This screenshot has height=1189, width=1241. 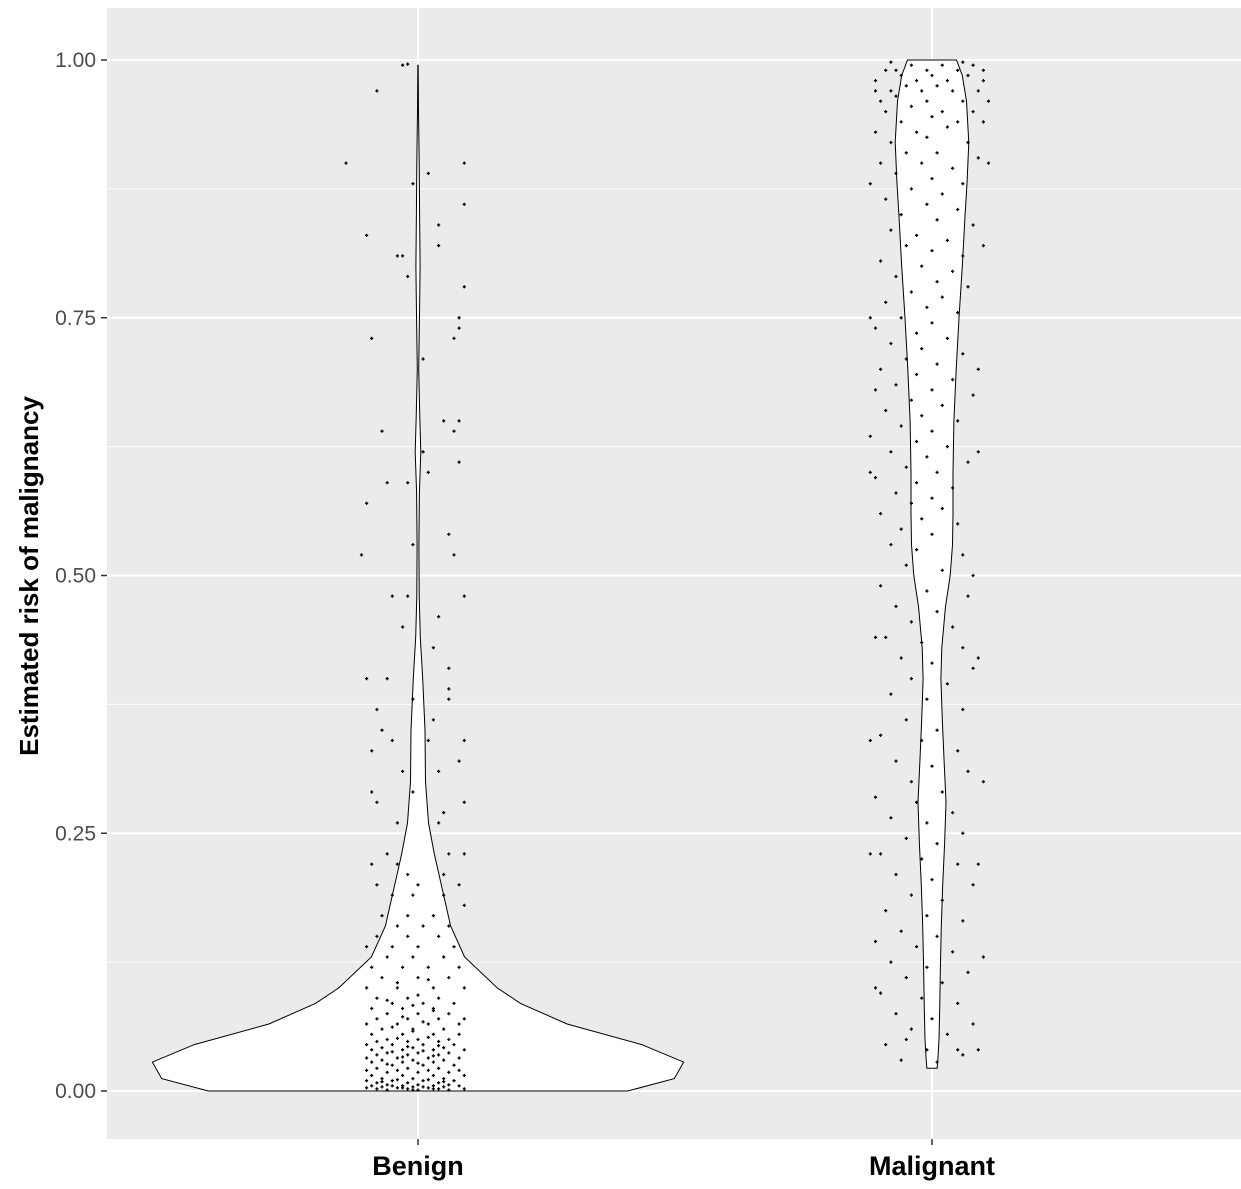 What do you see at coordinates (418, 1166) in the screenshot?
I see `x-tick-label-benign: Benign` at bounding box center [418, 1166].